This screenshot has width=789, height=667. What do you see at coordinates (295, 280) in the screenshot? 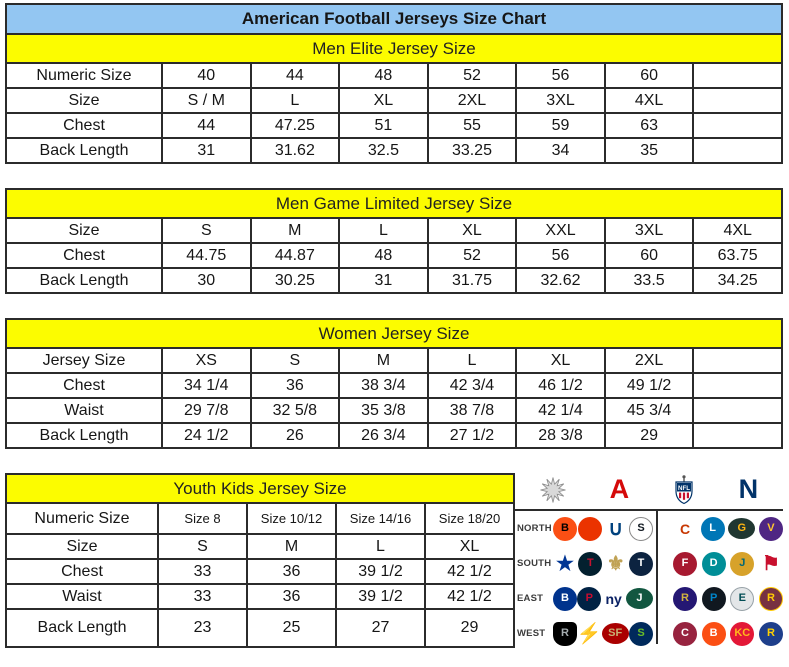
I see `cell-back-length-1: 30.25` at bounding box center [295, 280].